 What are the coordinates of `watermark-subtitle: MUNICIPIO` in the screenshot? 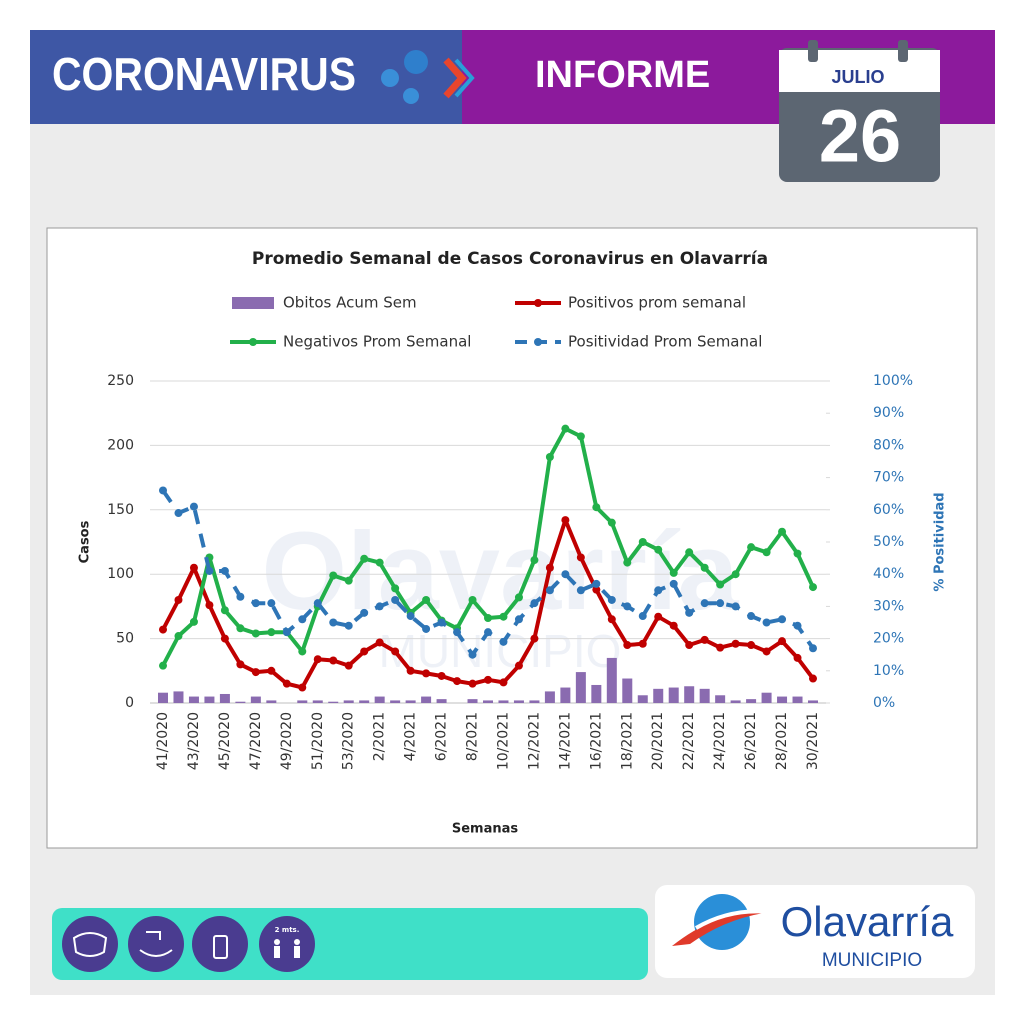 It's located at (500, 651).